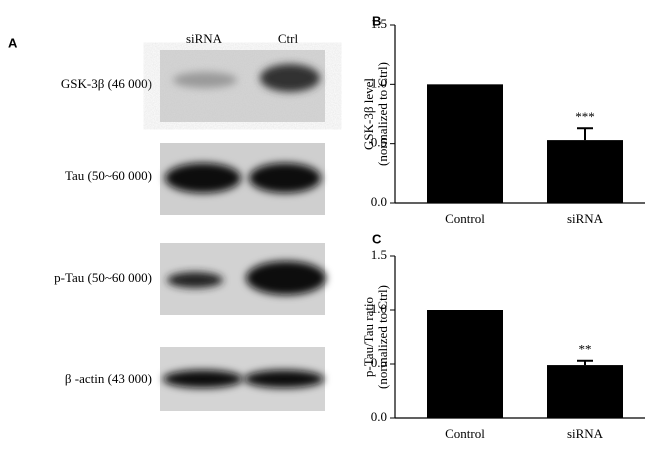 This screenshot has width=661, height=451. What do you see at coordinates (585, 349) in the screenshot?
I see `annotation: **` at bounding box center [585, 349].